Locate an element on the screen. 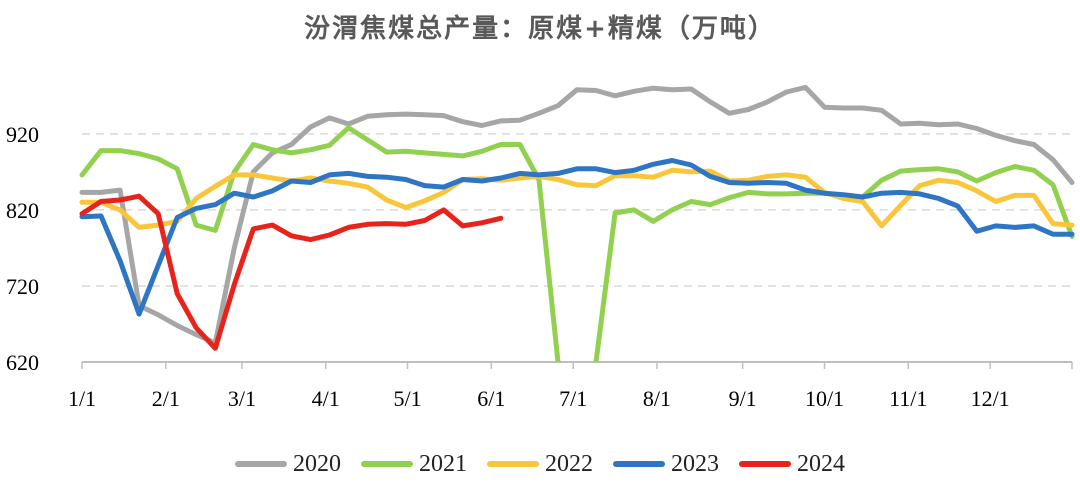  x-tick-label: 3/1 is located at coordinates (242, 398).